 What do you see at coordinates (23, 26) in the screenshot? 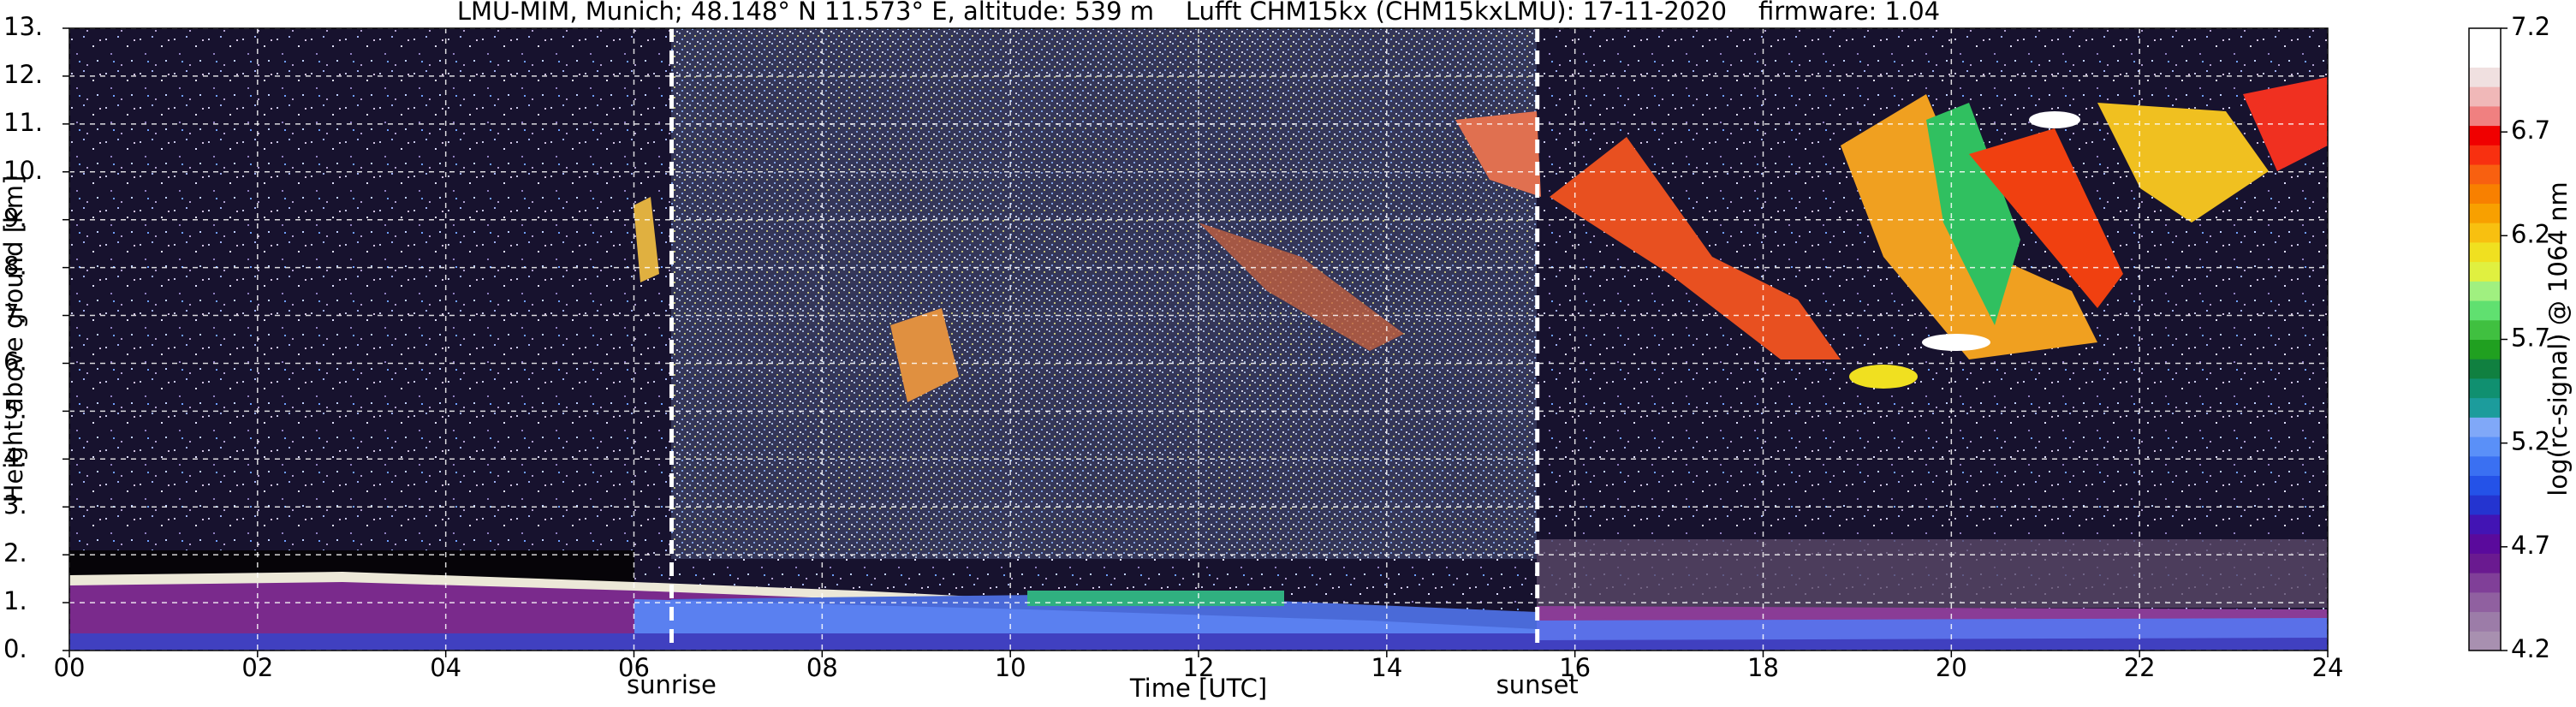
I see `y-tick-label: 13.` at bounding box center [23, 26].